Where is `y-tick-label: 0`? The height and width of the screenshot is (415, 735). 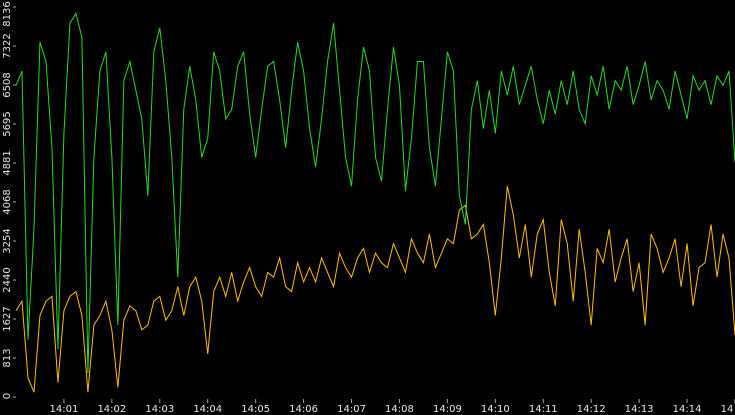
y-tick-label: 0 is located at coordinates (7, 396).